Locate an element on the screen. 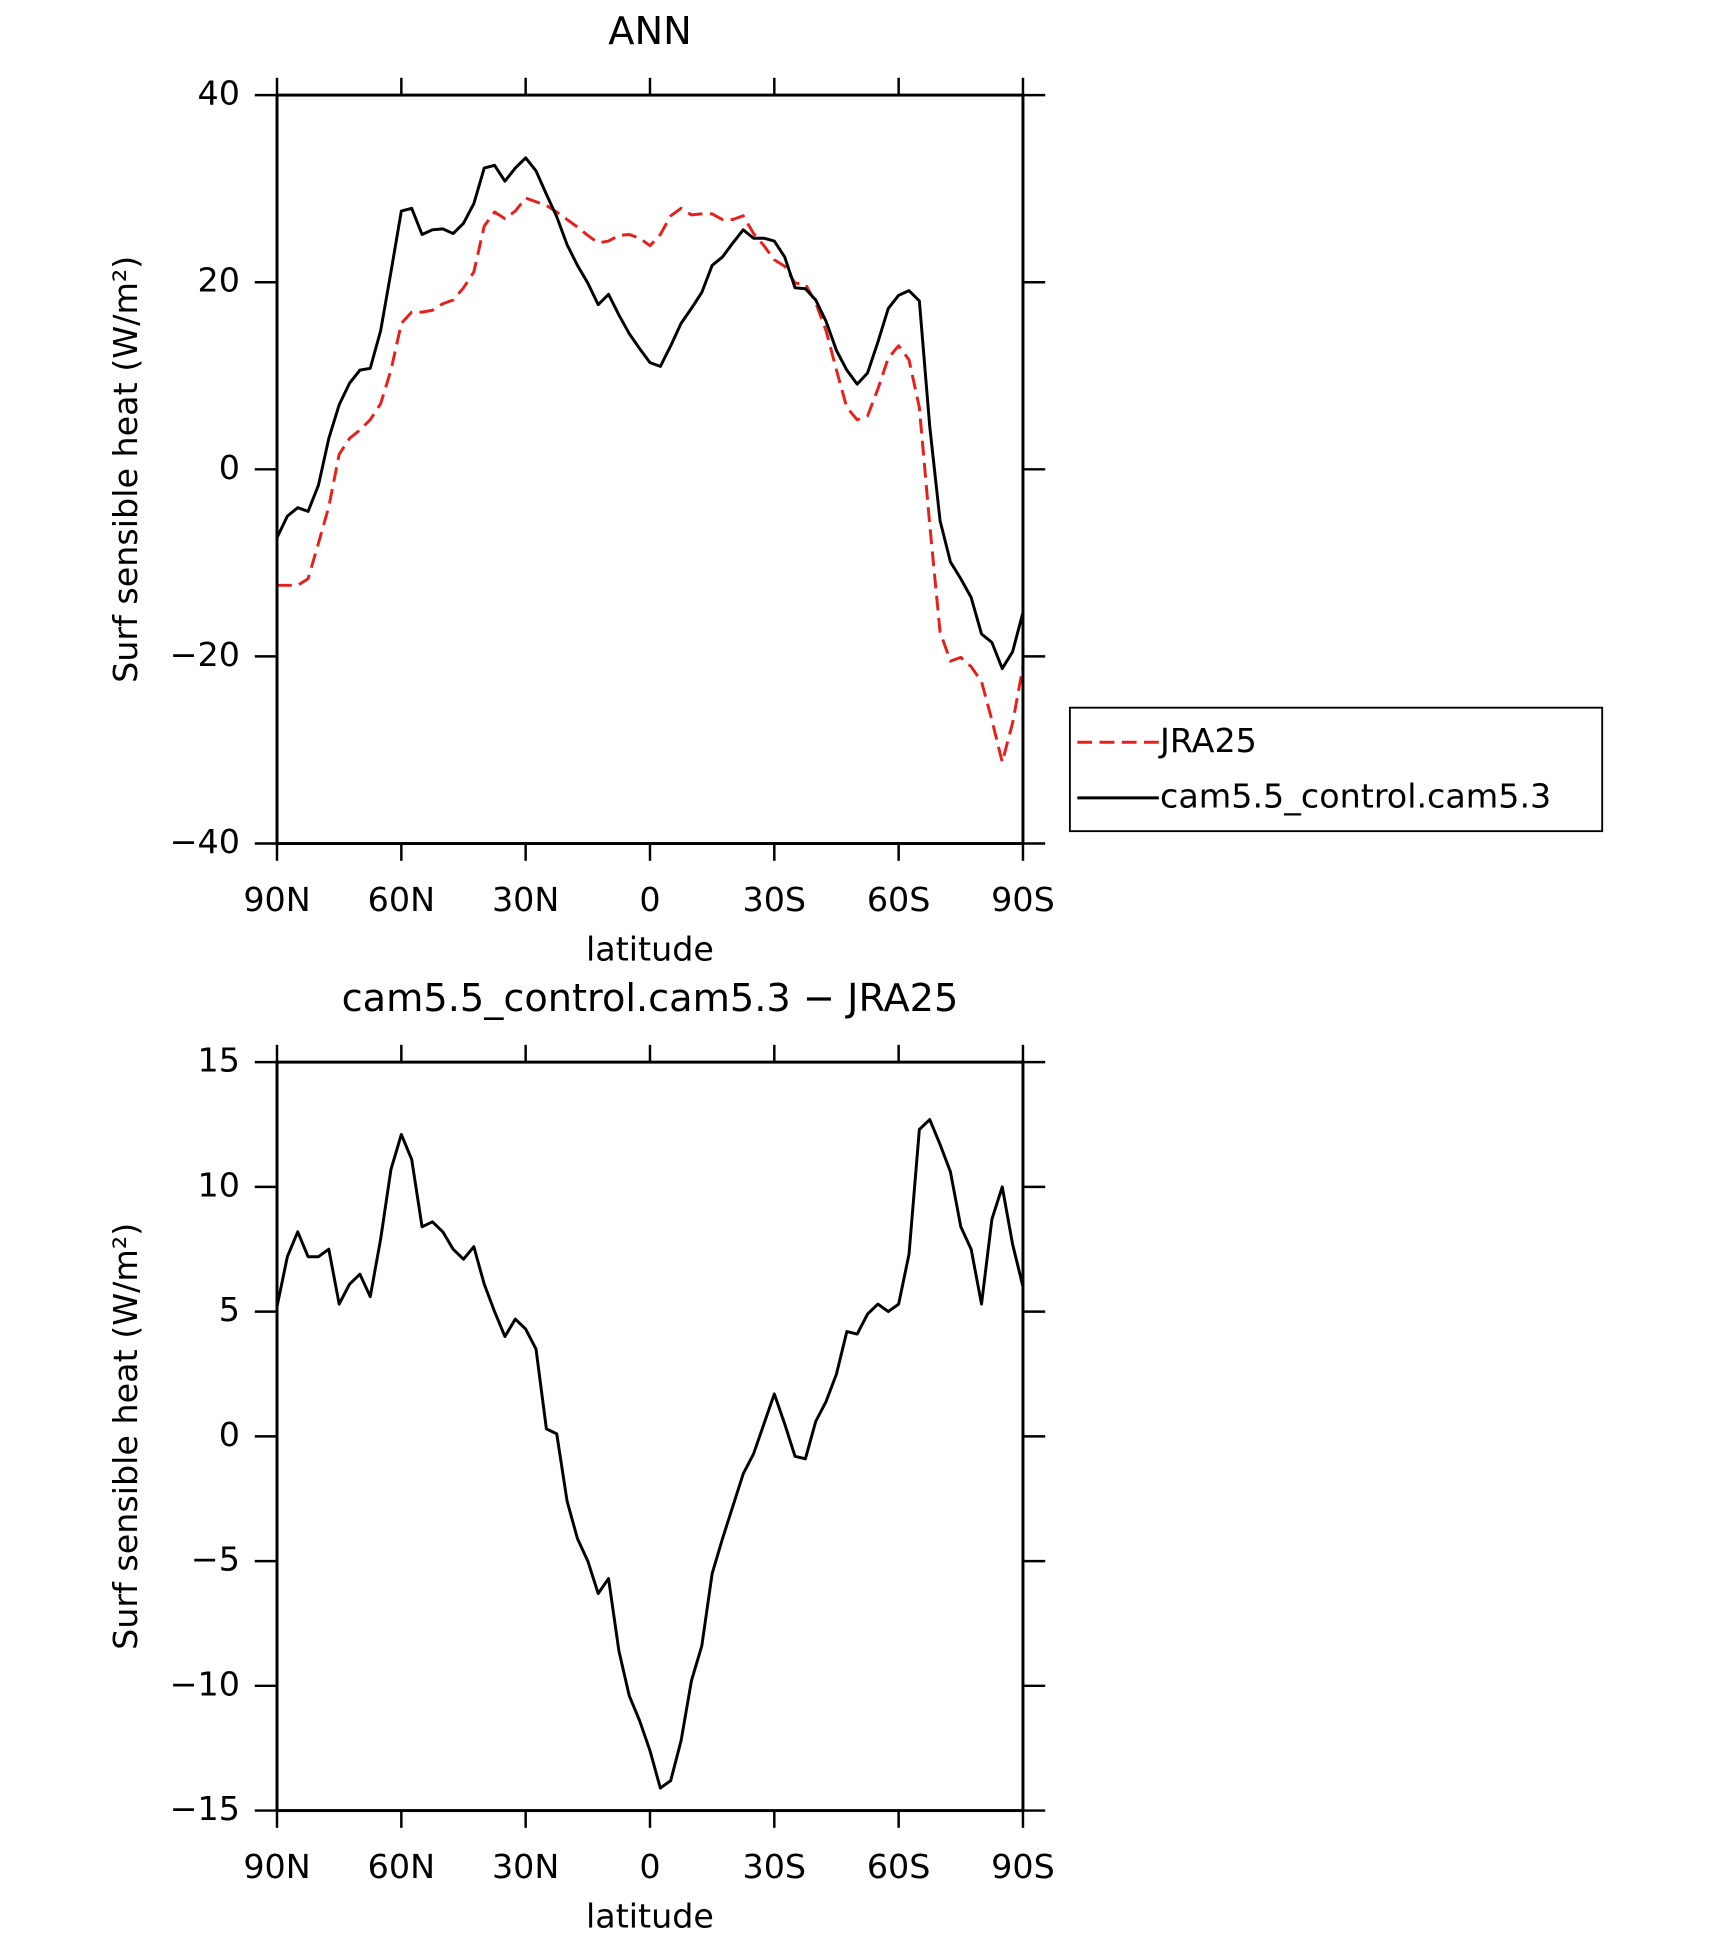 This screenshot has width=1710, height=1939. y-tick-label: −40 is located at coordinates (205, 841).